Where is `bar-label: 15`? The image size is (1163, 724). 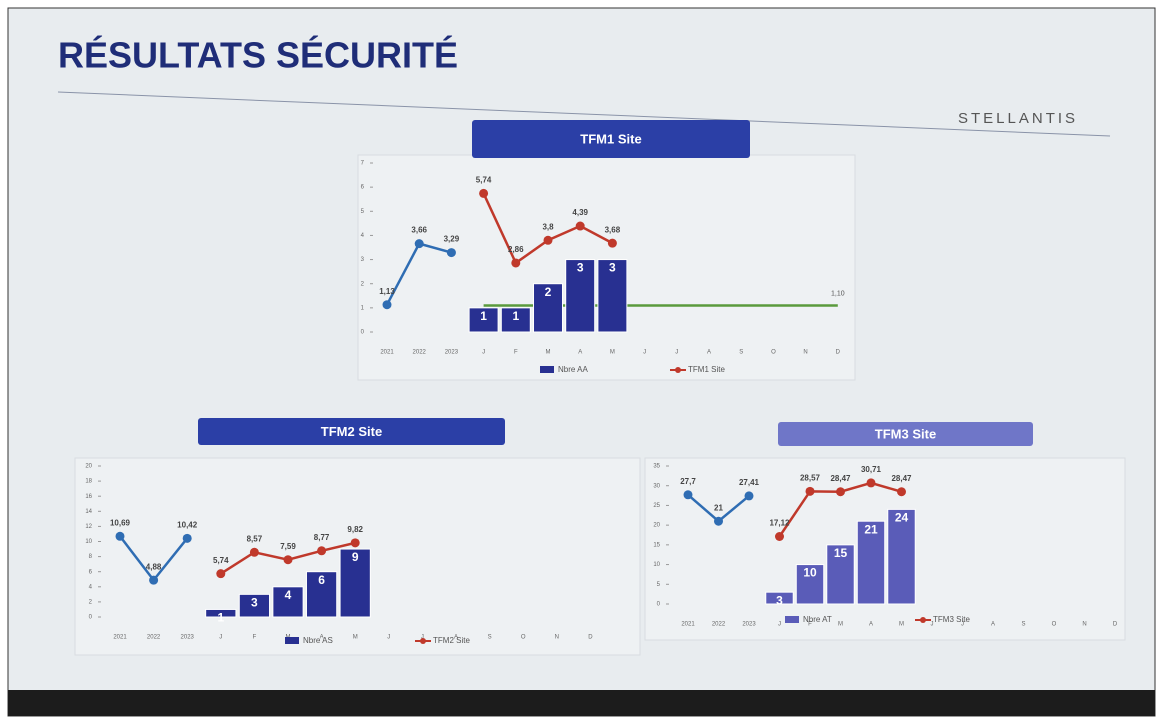
bar-label: 15 is located at coordinates (841, 553).